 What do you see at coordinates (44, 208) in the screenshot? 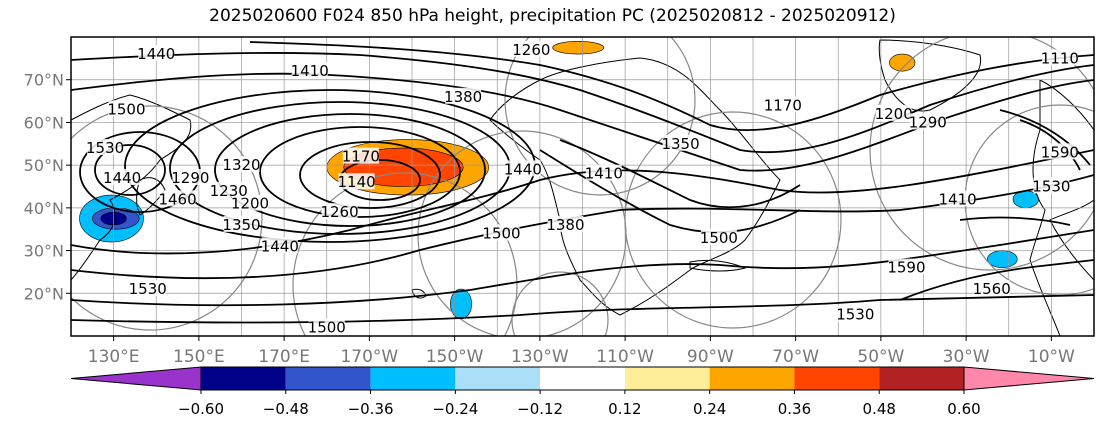
I see `lat-tick-label: 40°N` at bounding box center [44, 208].